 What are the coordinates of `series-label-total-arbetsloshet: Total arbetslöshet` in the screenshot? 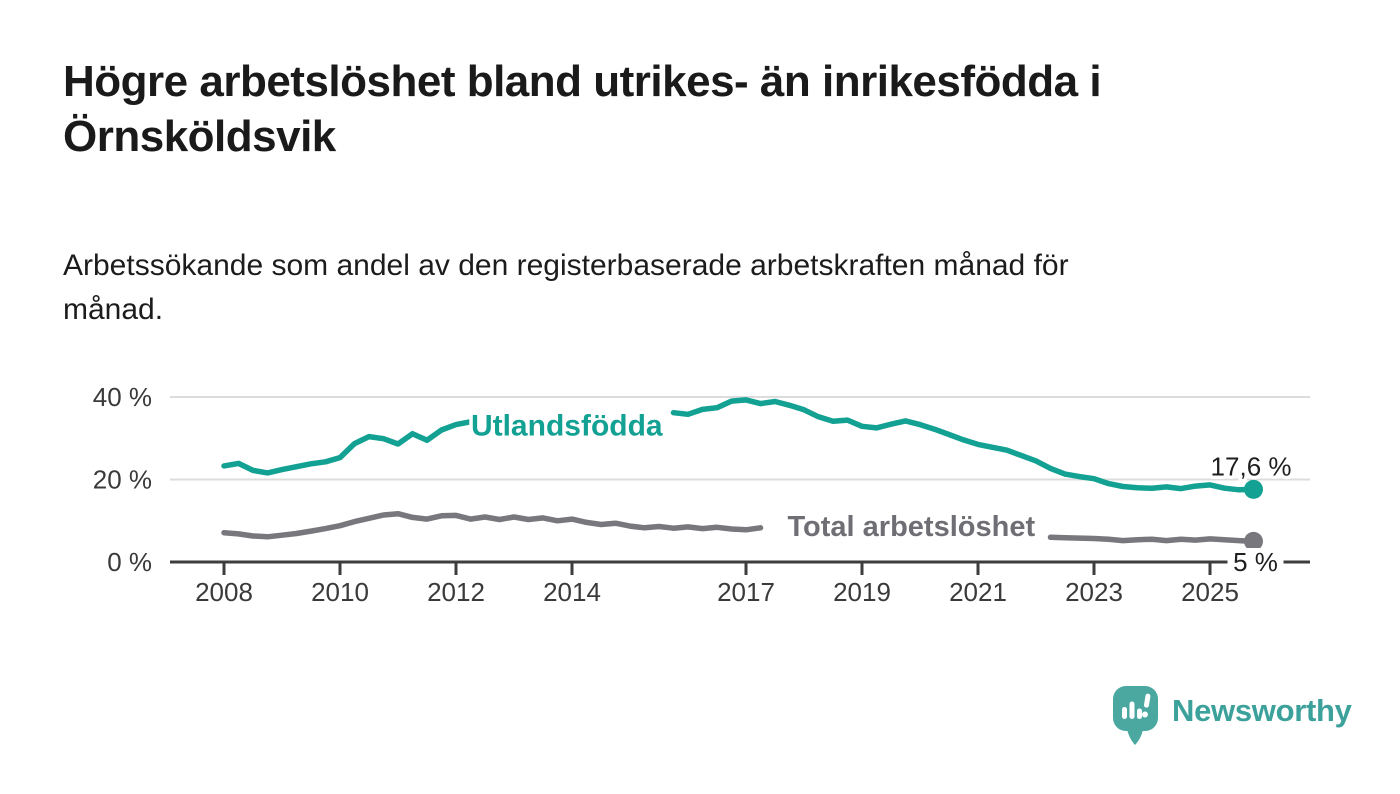 It's located at (911, 527).